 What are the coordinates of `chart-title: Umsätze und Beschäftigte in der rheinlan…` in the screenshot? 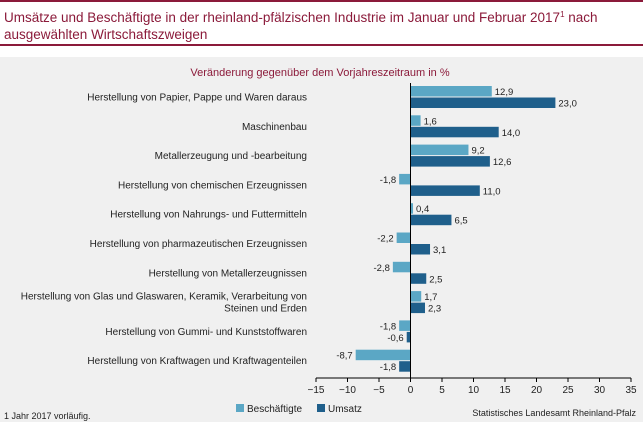 It's located at (319, 24).